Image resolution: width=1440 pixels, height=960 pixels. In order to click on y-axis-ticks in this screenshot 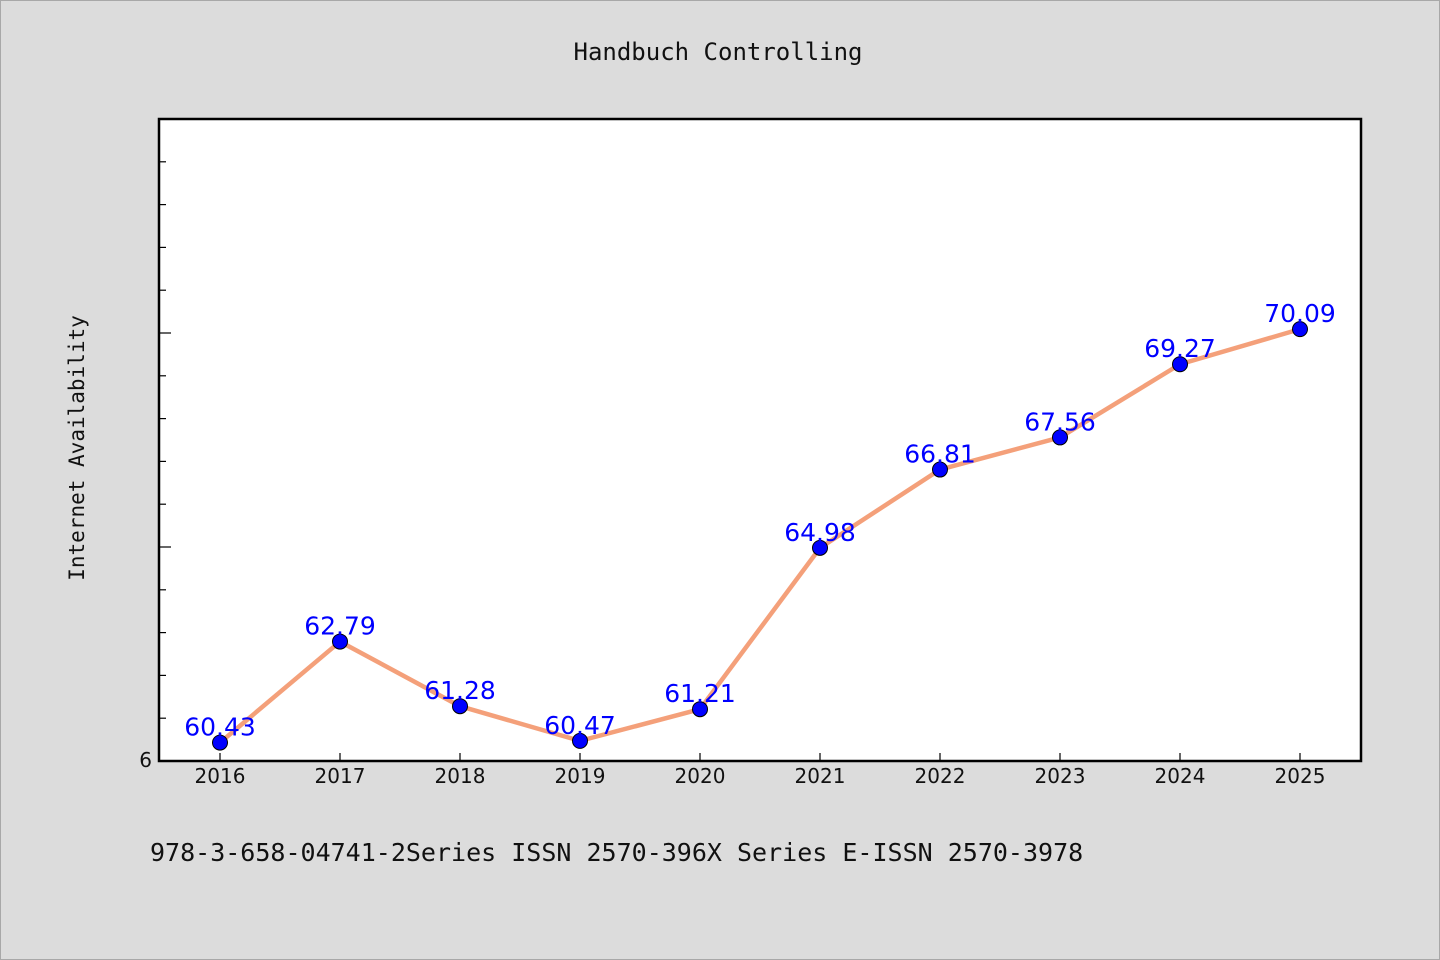, I will do `click(165, 440)`.